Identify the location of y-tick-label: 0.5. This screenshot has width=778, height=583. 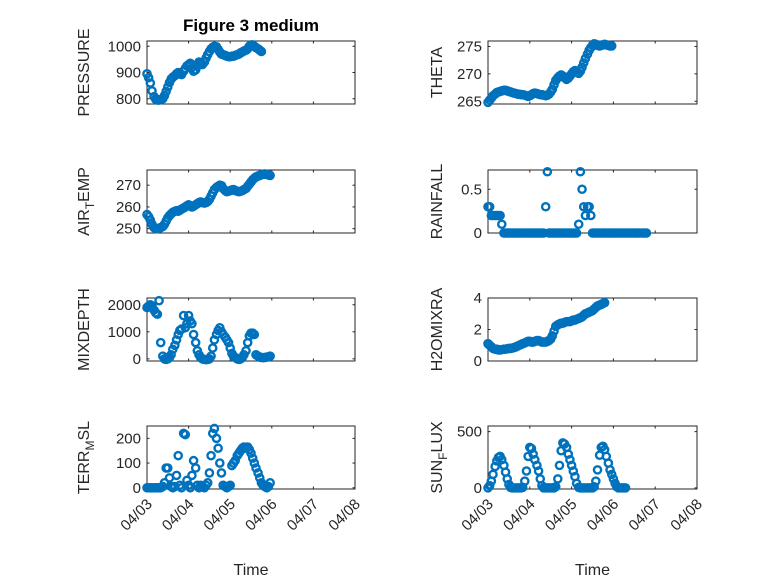
(471, 189).